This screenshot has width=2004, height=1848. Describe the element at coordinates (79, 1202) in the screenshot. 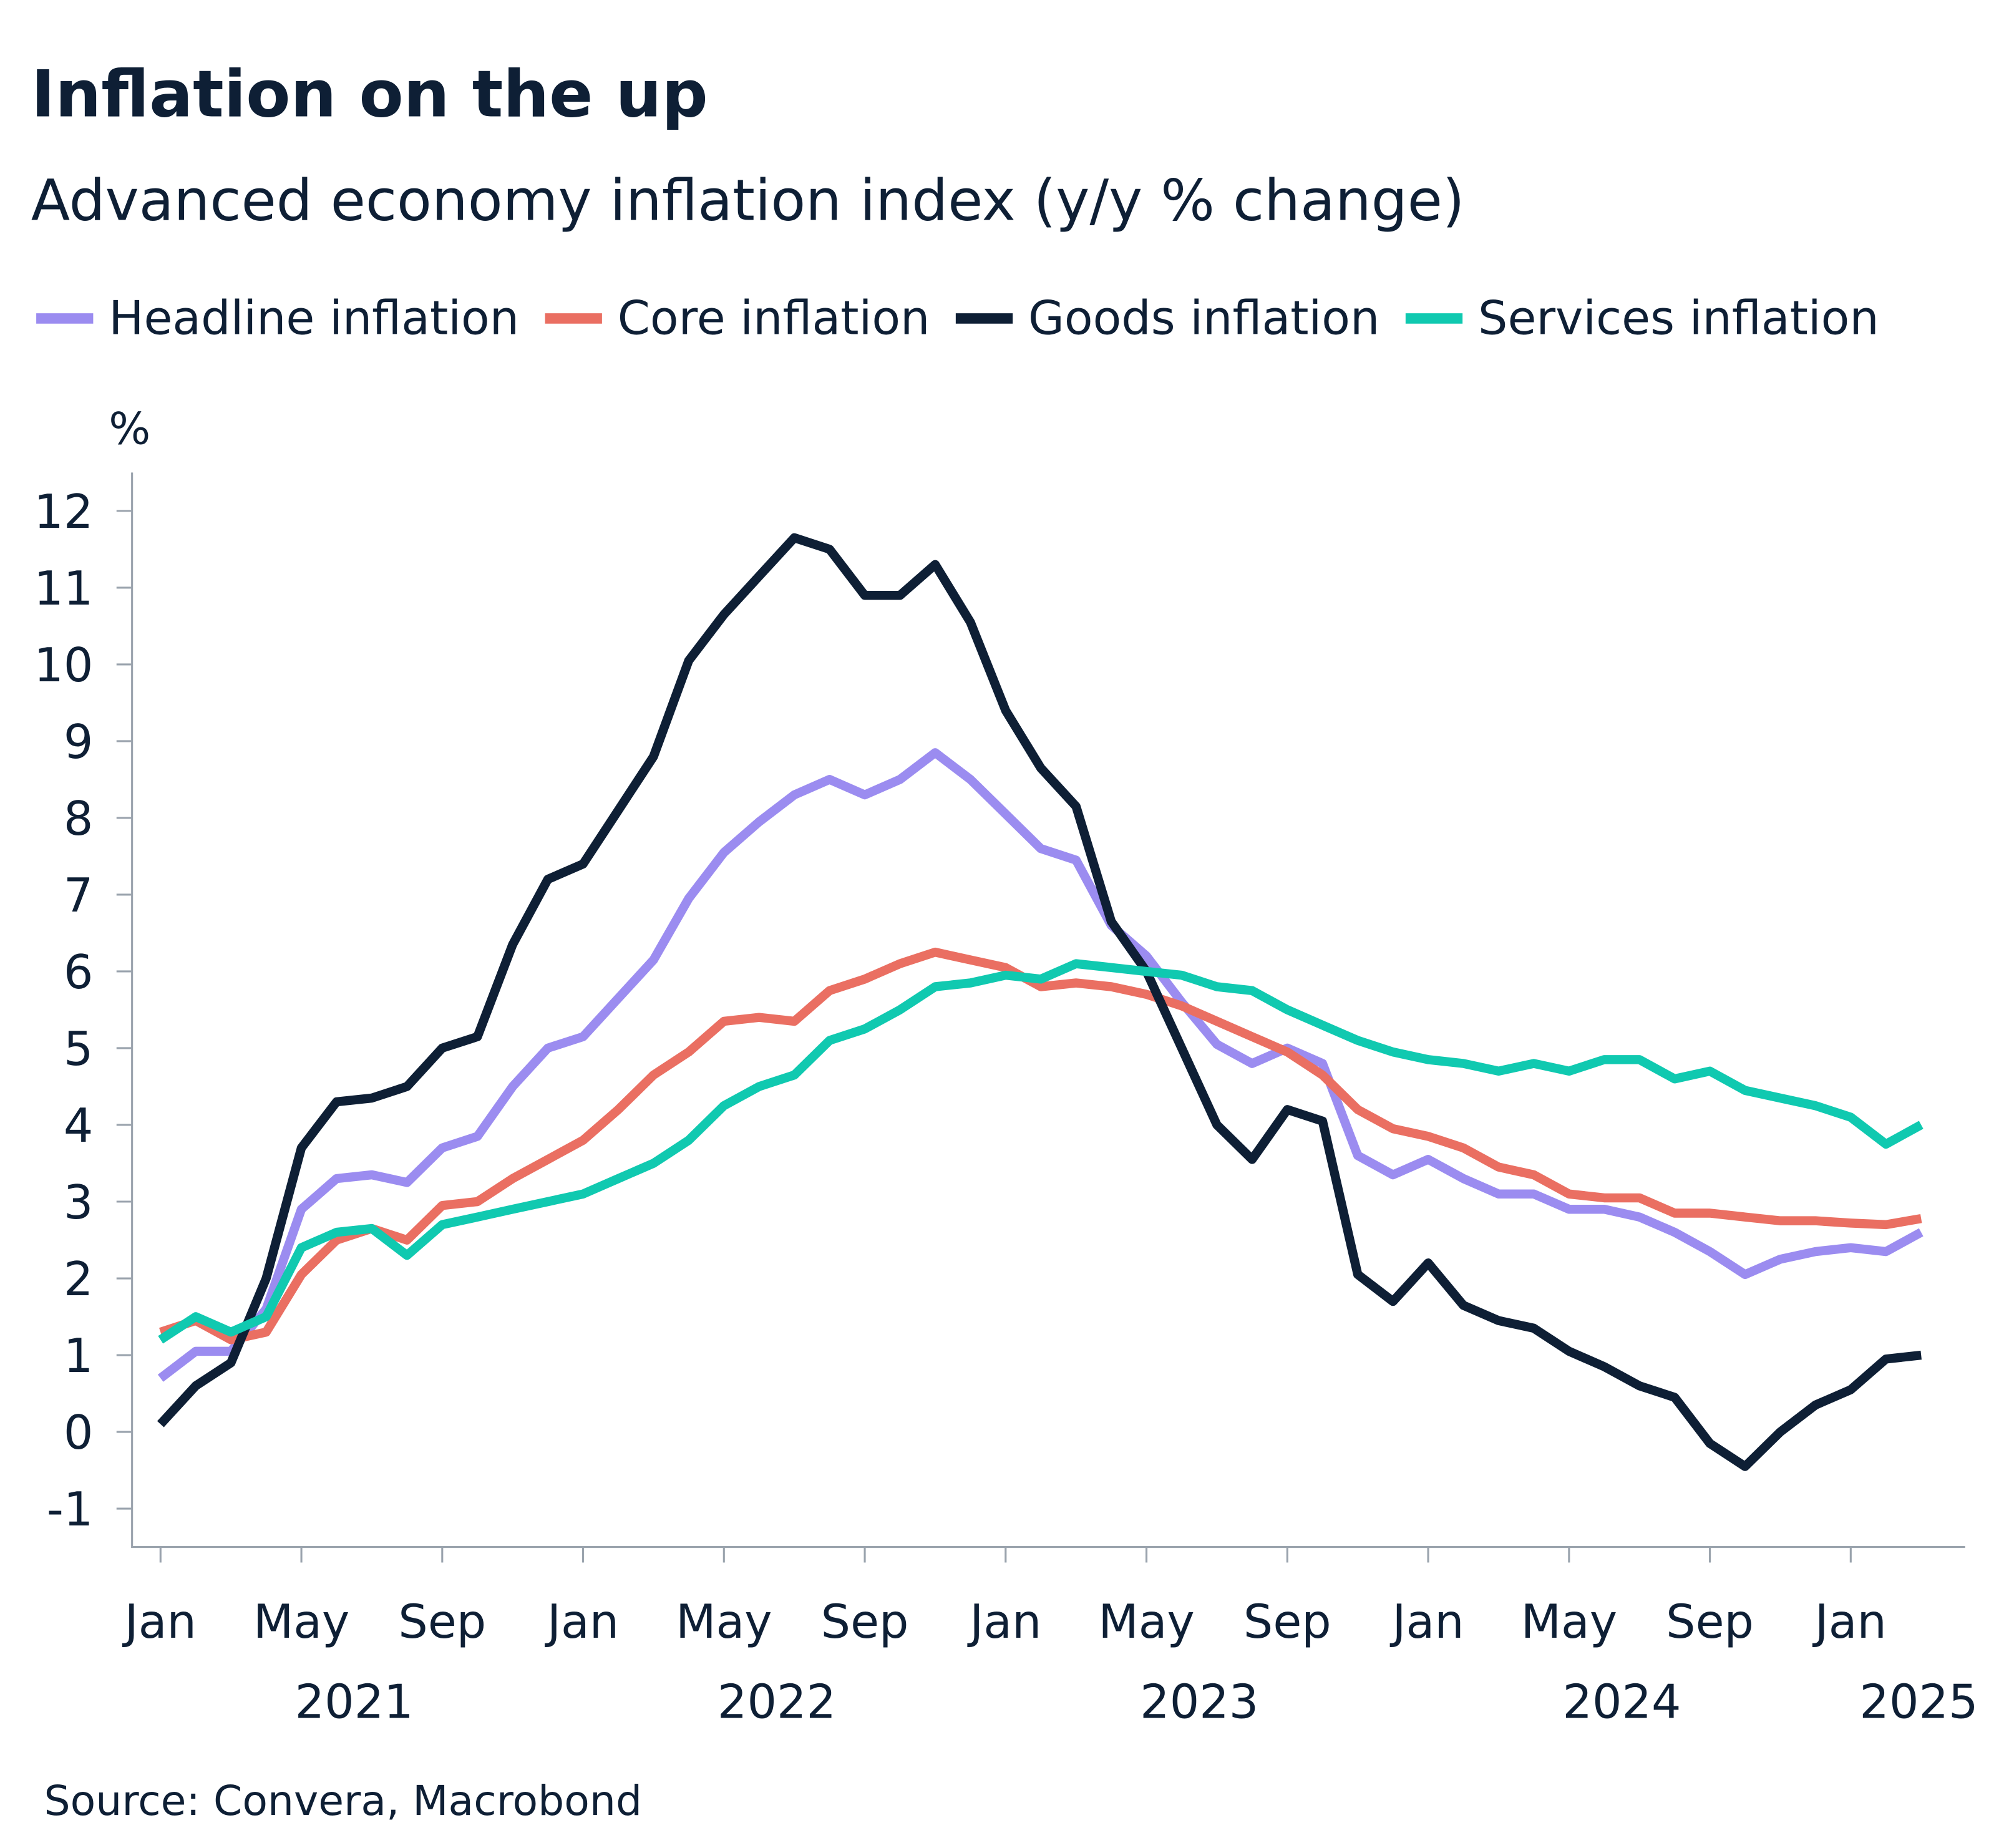

I see `y-tick-label: 3` at that location.